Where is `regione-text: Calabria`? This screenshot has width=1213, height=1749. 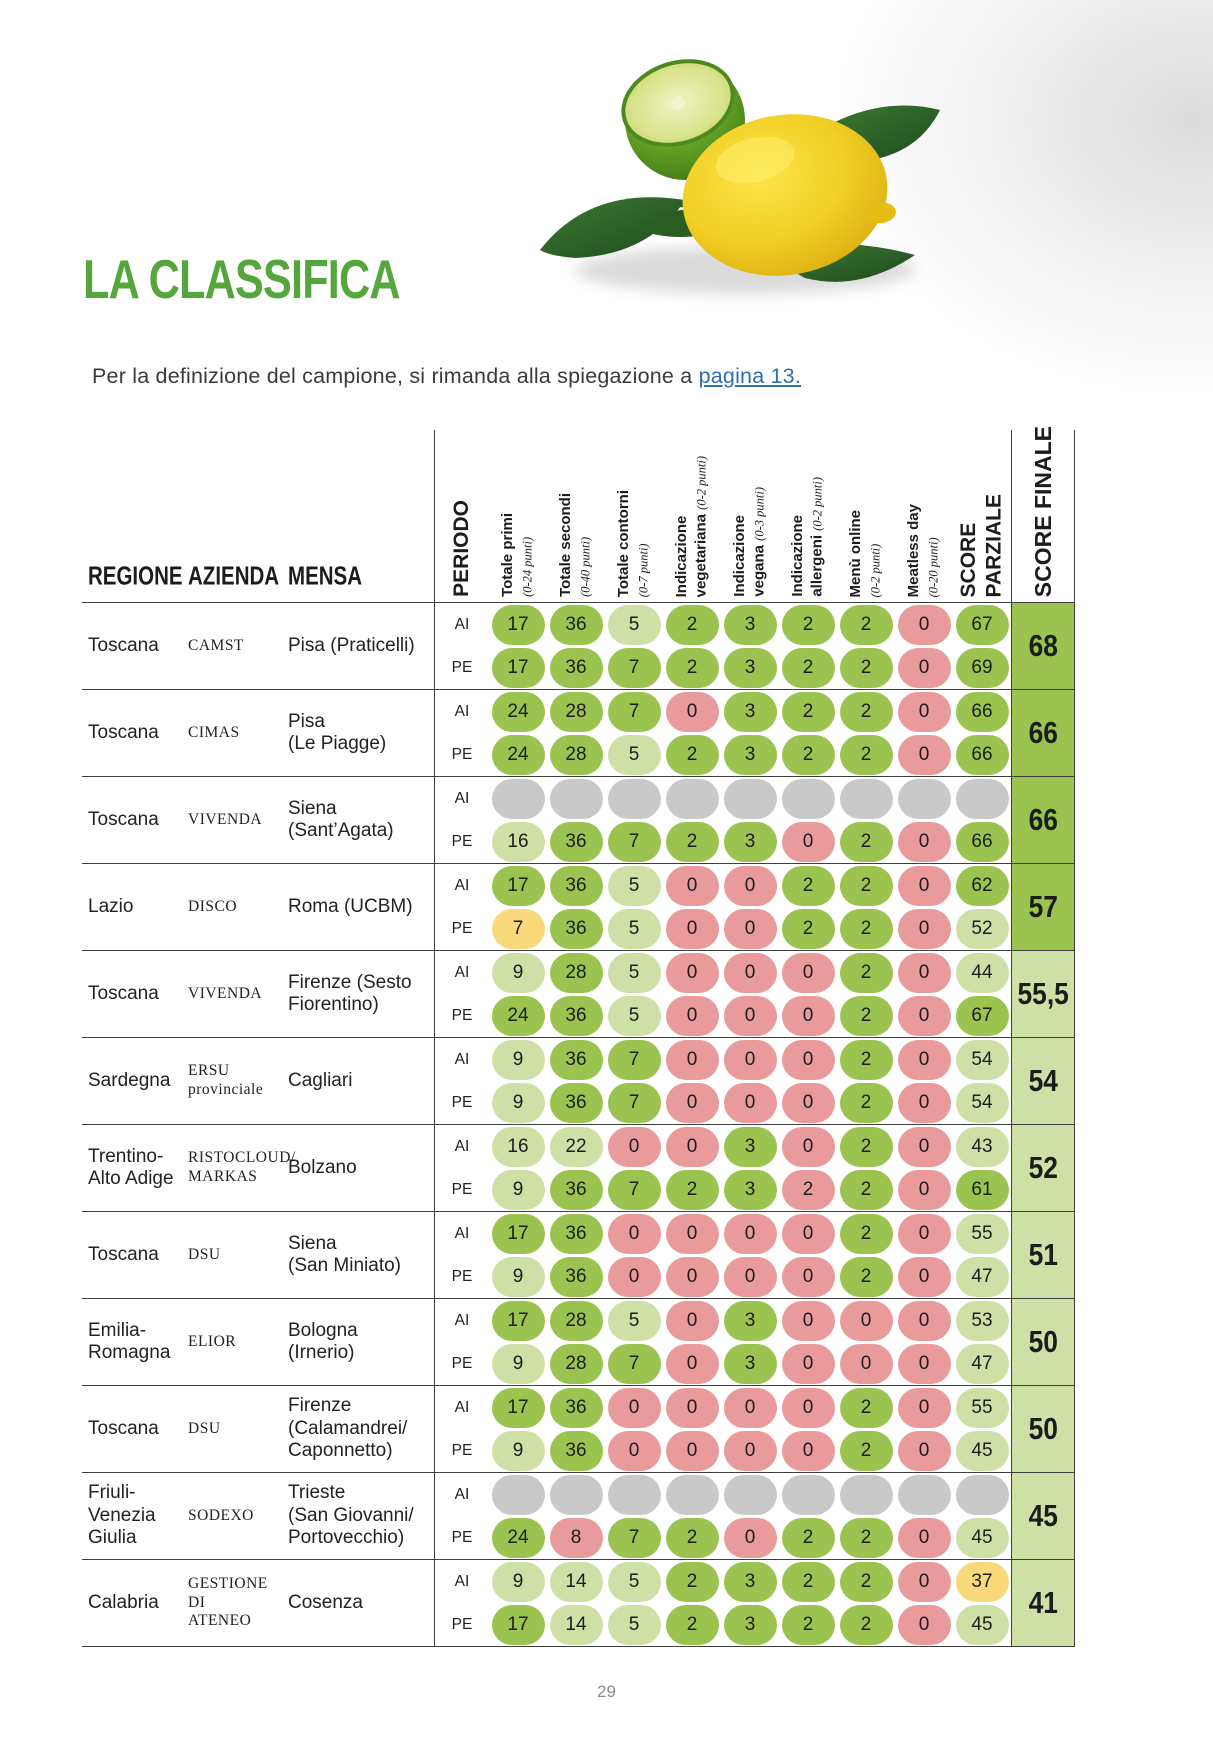
regione-text: Calabria is located at coordinates (123, 1602).